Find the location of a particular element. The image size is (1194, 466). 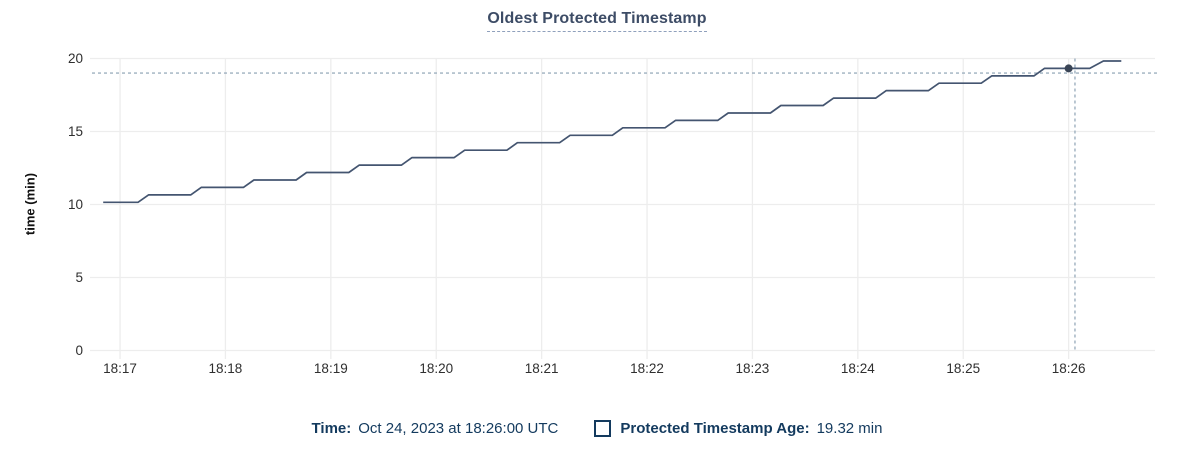

y-tick-label: 0 is located at coordinates (79, 350).